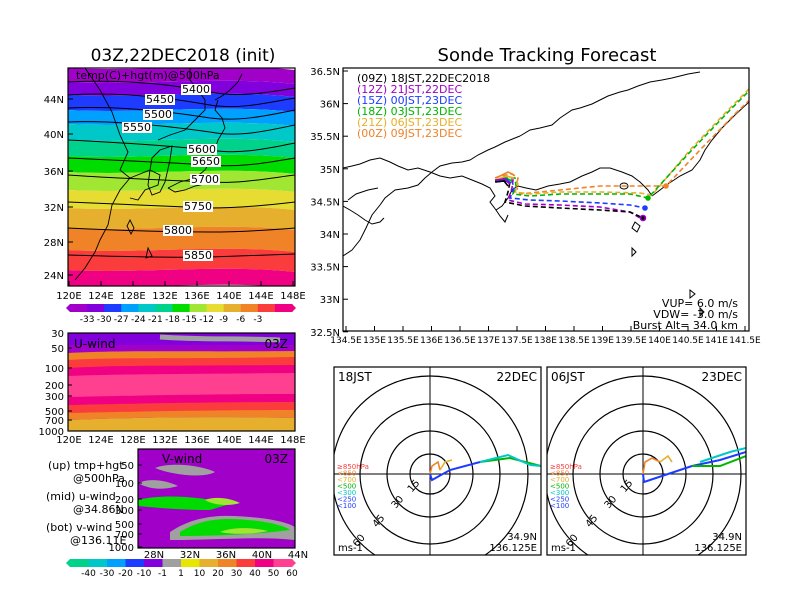 The image size is (792, 612). Describe the element at coordinates (513, 548) in the screenshot. I see `hodograph-1-lon: 136.125E` at that location.